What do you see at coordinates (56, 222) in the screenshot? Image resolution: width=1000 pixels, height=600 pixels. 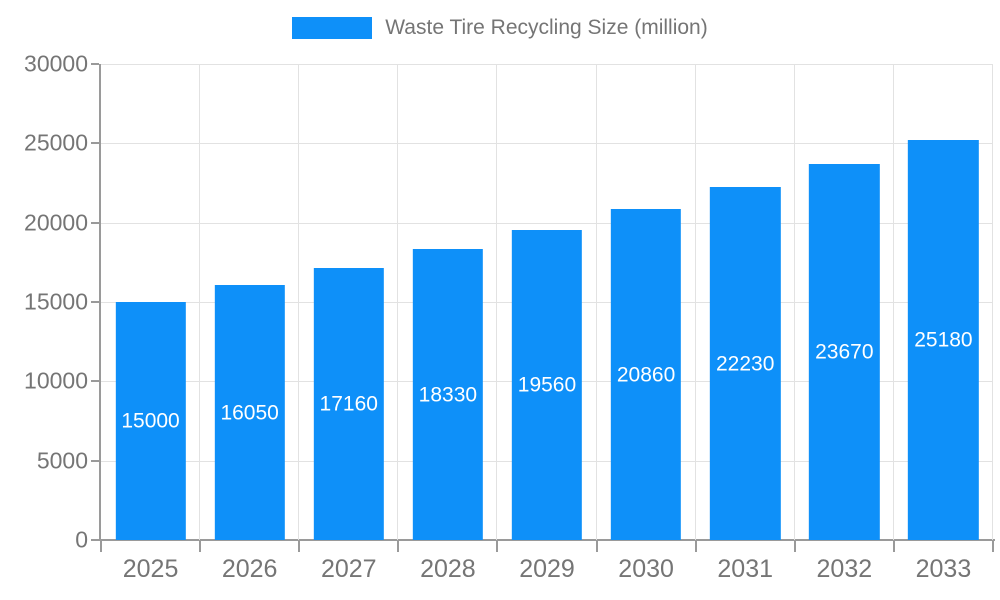 I see `y-tick-label: 20000` at bounding box center [56, 222].